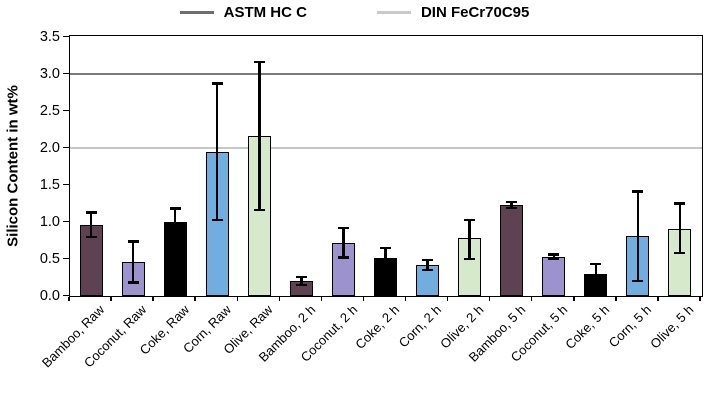  What do you see at coordinates (259, 136) in the screenshot?
I see `error-bar-Olive, Raw` at bounding box center [259, 136].